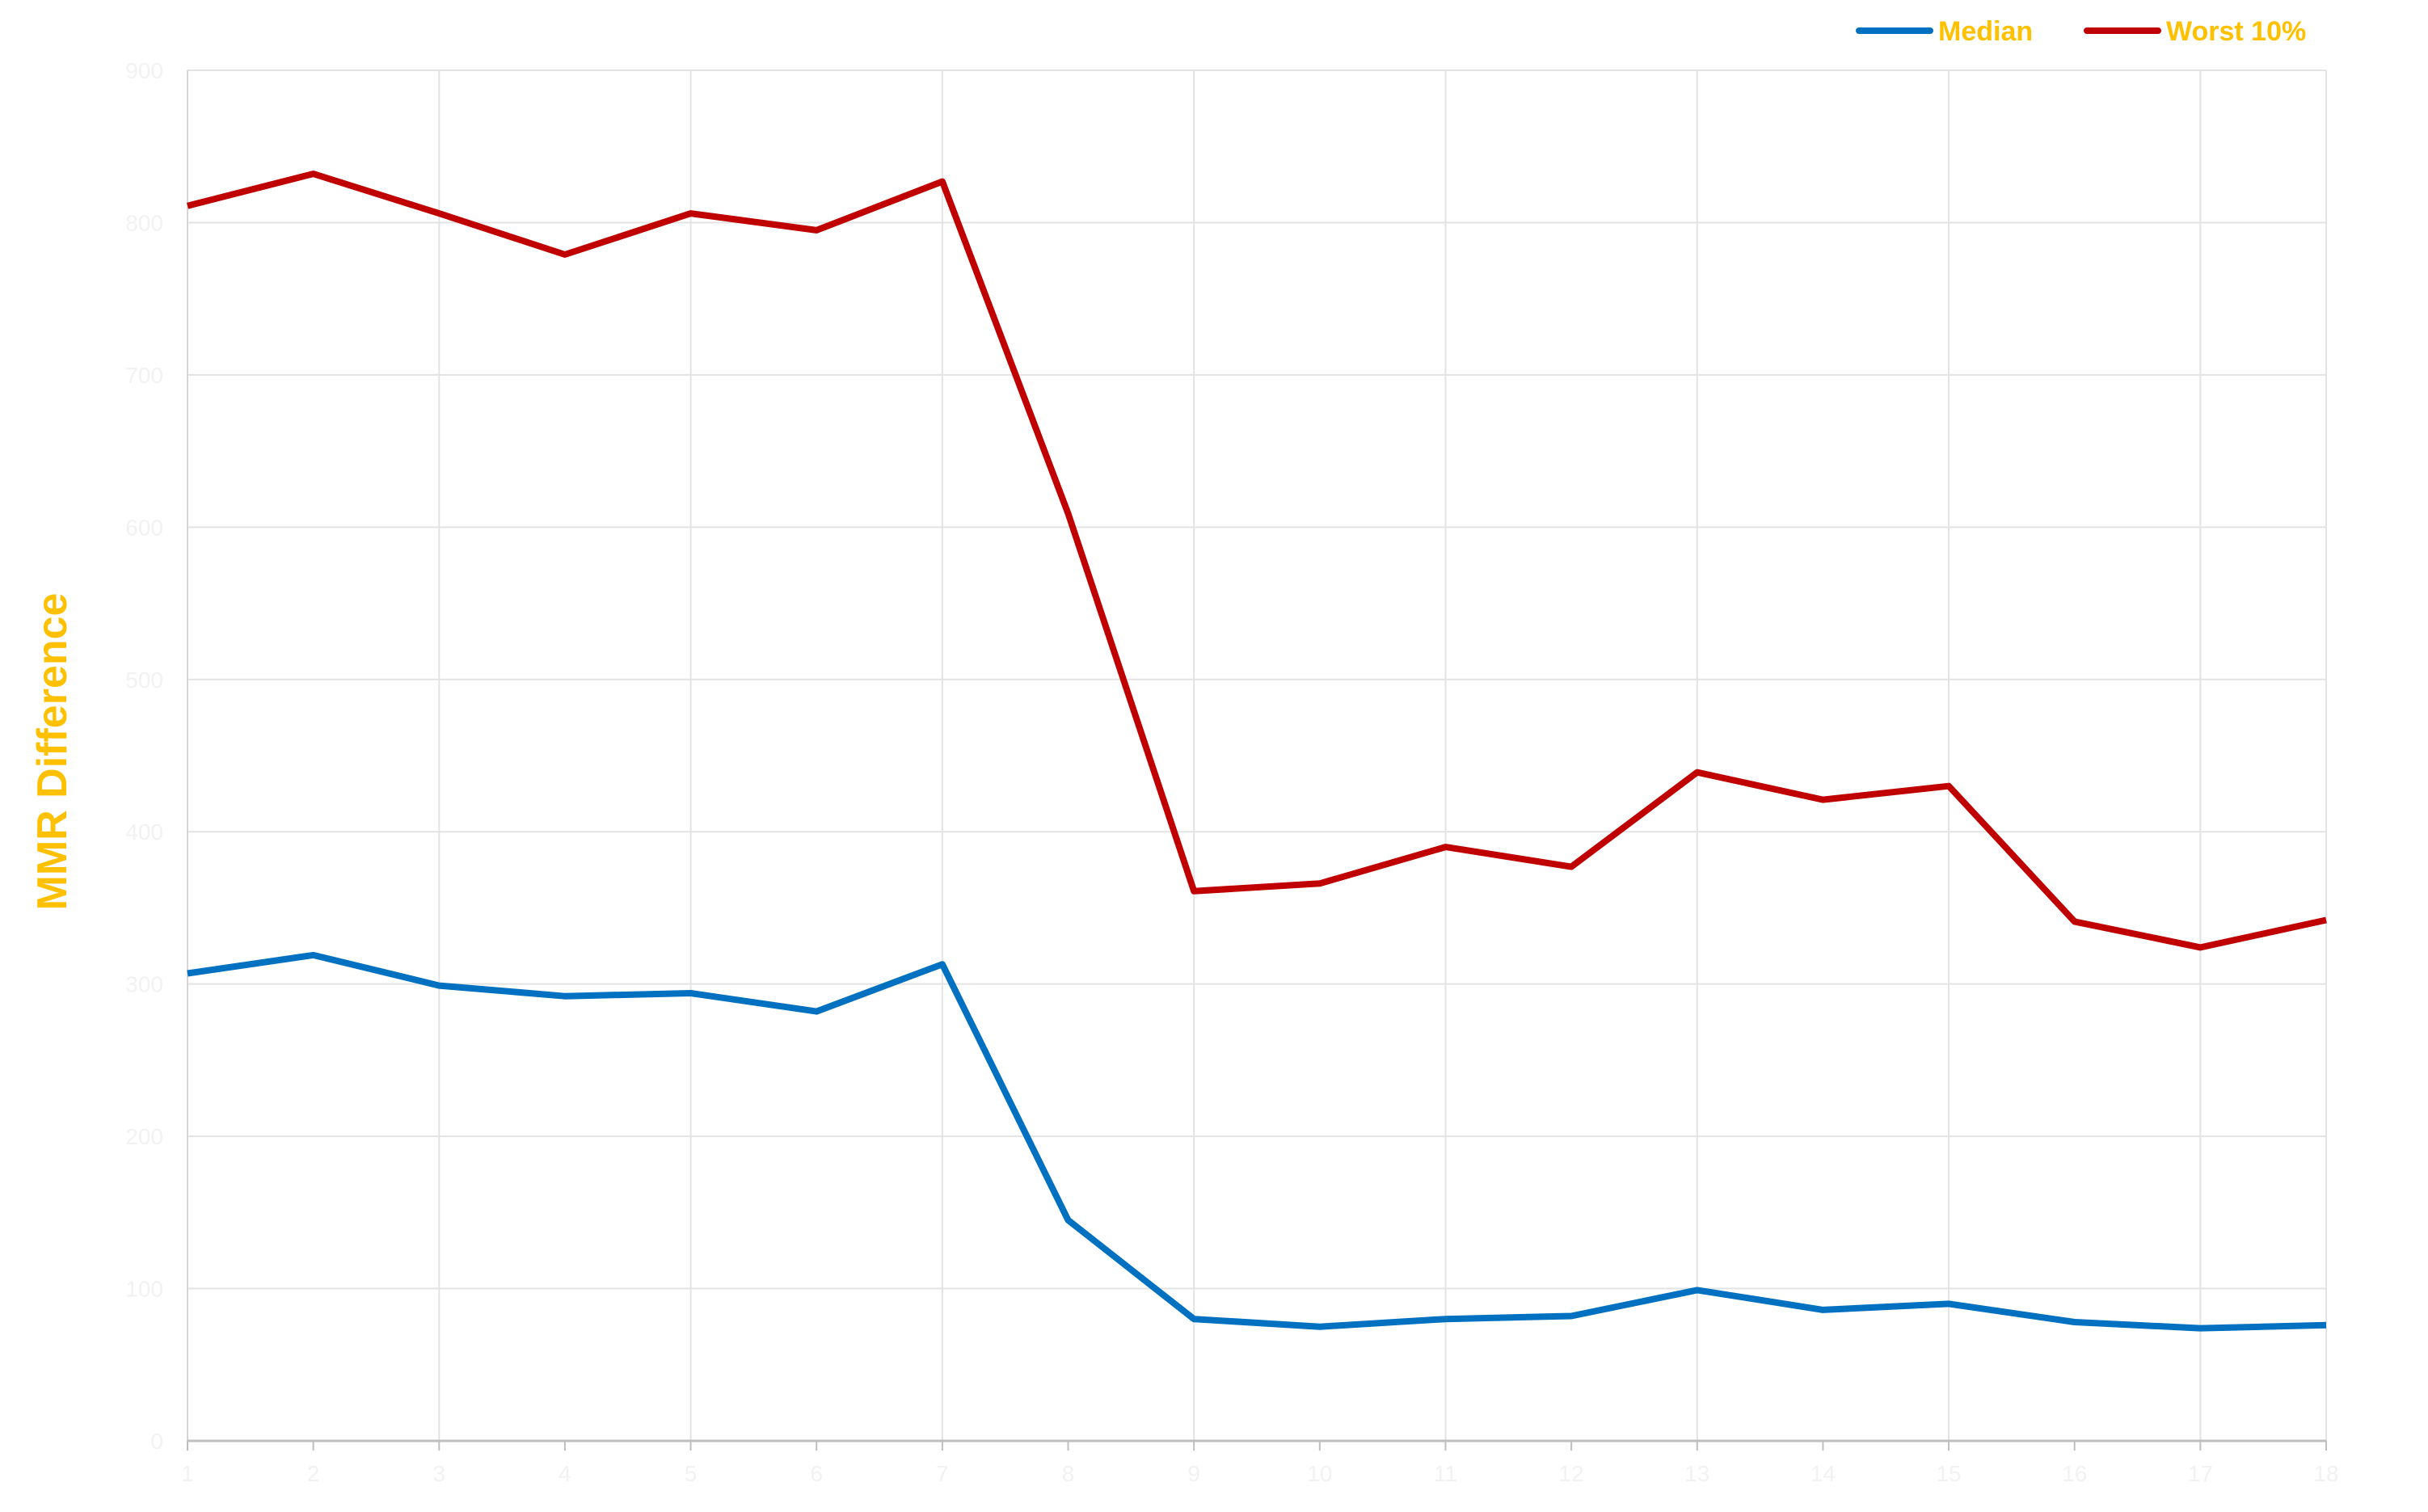 The height and width of the screenshot is (1512, 2428). What do you see at coordinates (1696, 1473) in the screenshot?
I see `x-tick-label: 13` at bounding box center [1696, 1473].